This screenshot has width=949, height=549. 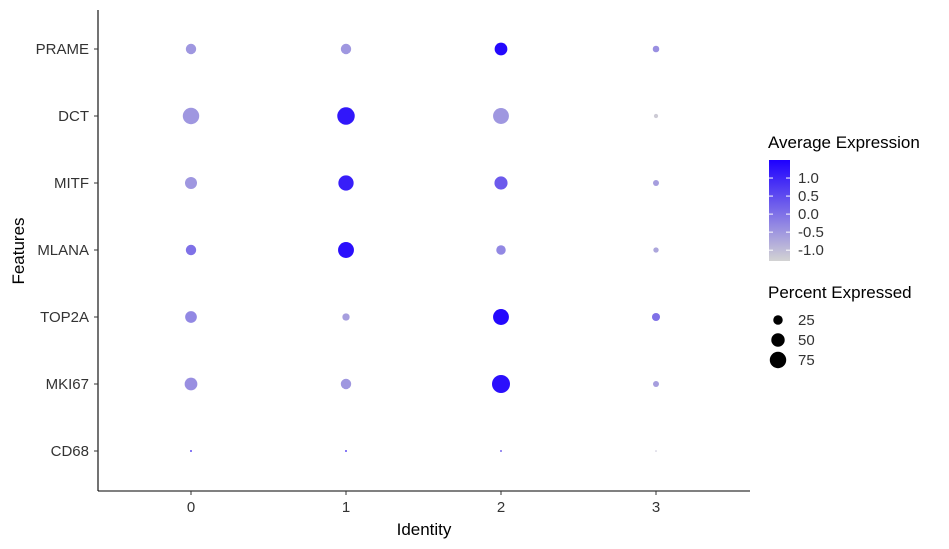 I want to click on color-legend-title: Average Expression, so click(x=844, y=142).